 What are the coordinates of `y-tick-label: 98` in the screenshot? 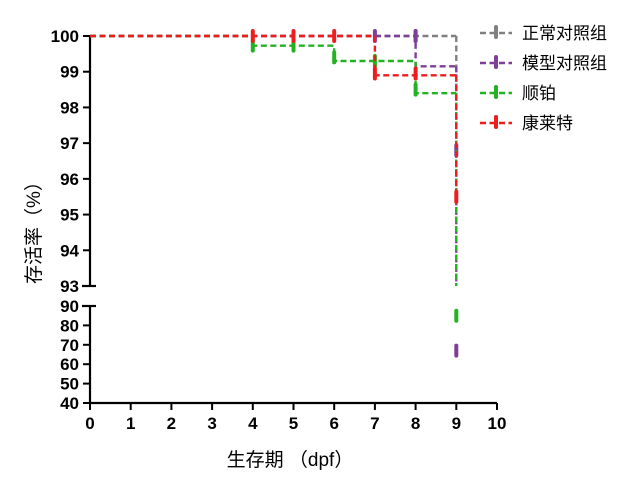 It's located at (69, 107).